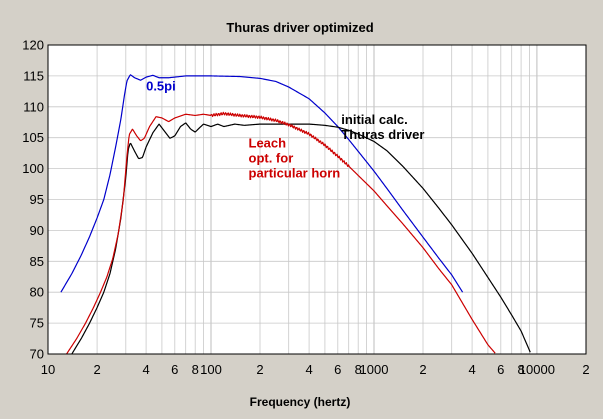  What do you see at coordinates (33, 137) in the screenshot?
I see `y-tick-label: 105` at bounding box center [33, 137].